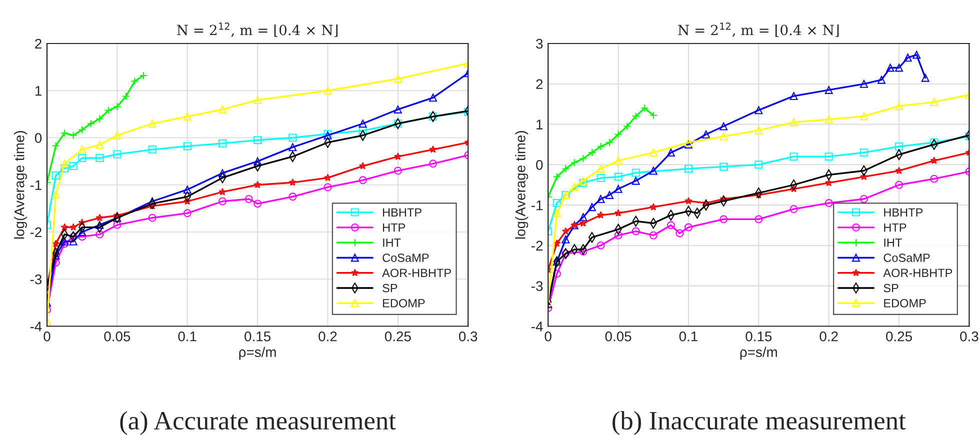  Describe the element at coordinates (539, 43) in the screenshot. I see `y-tick-label: 3` at that location.